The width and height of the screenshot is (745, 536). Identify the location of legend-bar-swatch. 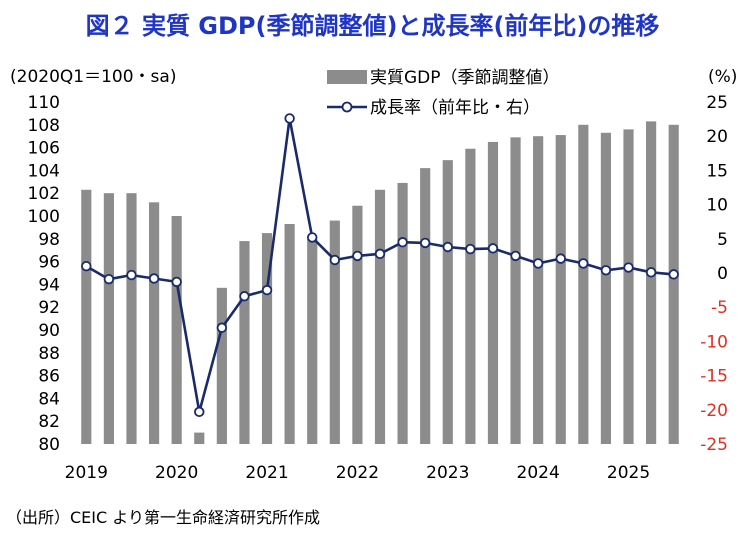
(347, 77).